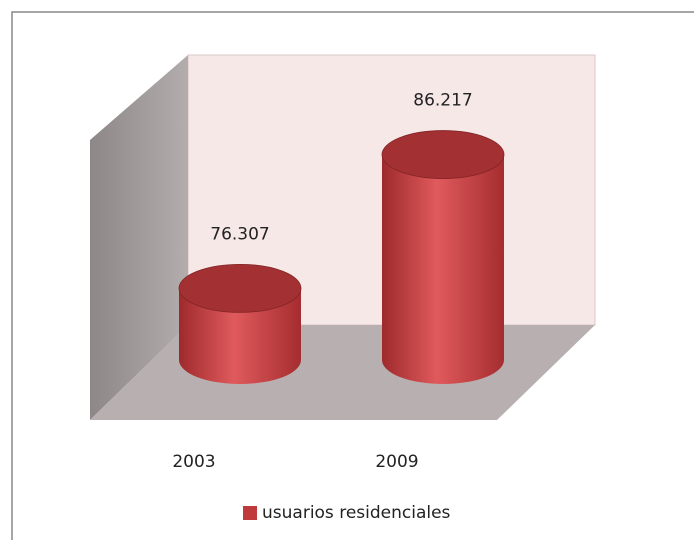  Describe the element at coordinates (250, 513) in the screenshot. I see `legend-swatch` at that location.